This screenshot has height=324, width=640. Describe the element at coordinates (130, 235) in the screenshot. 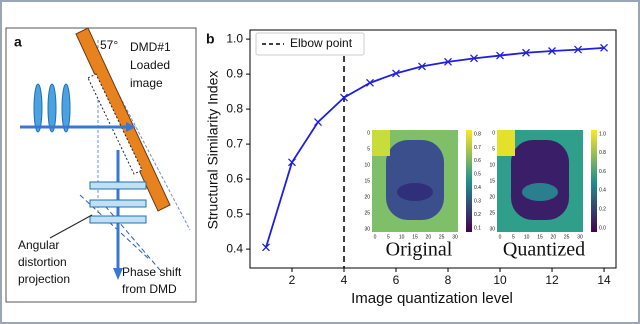

I see `guide` at that location.